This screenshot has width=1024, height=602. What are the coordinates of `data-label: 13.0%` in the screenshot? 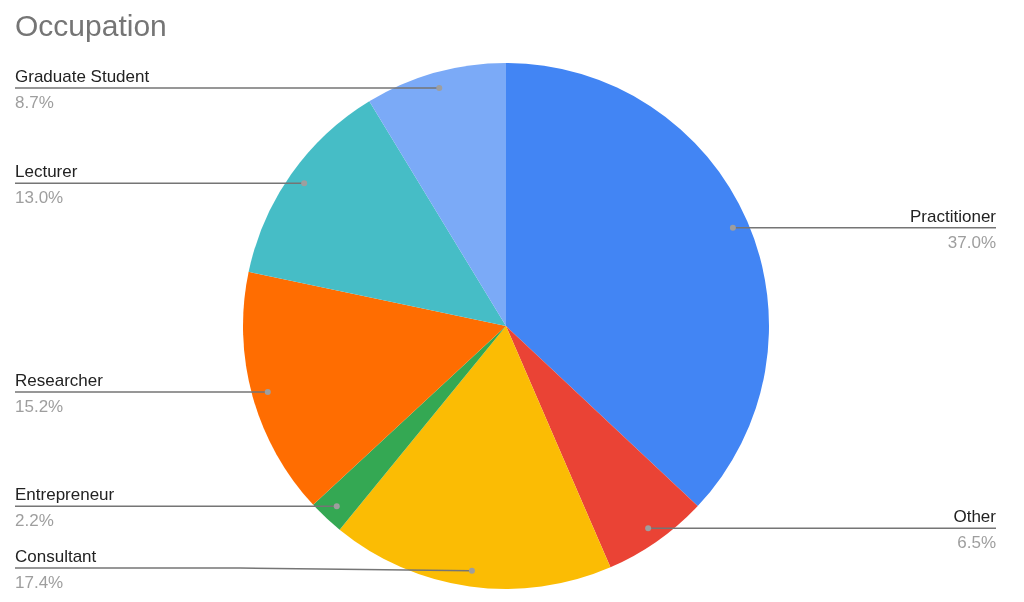 It's located at (39, 198).